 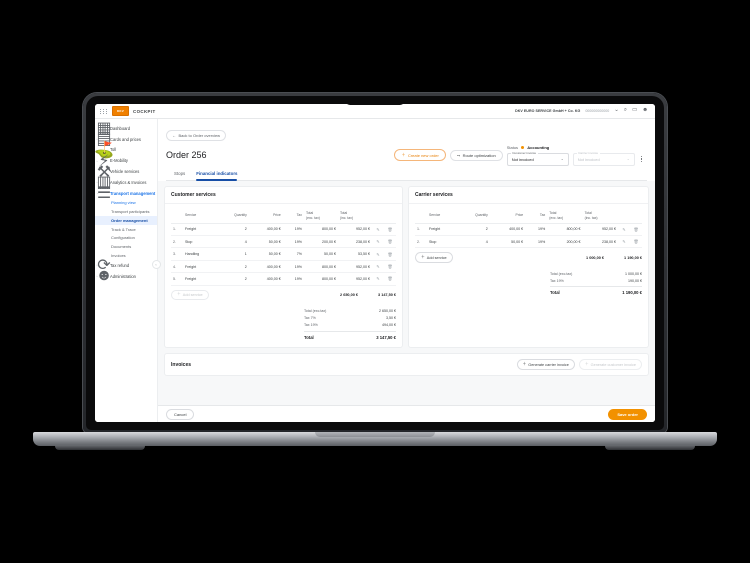 I want to click on tab-stops: Stops, so click(x=180, y=173).